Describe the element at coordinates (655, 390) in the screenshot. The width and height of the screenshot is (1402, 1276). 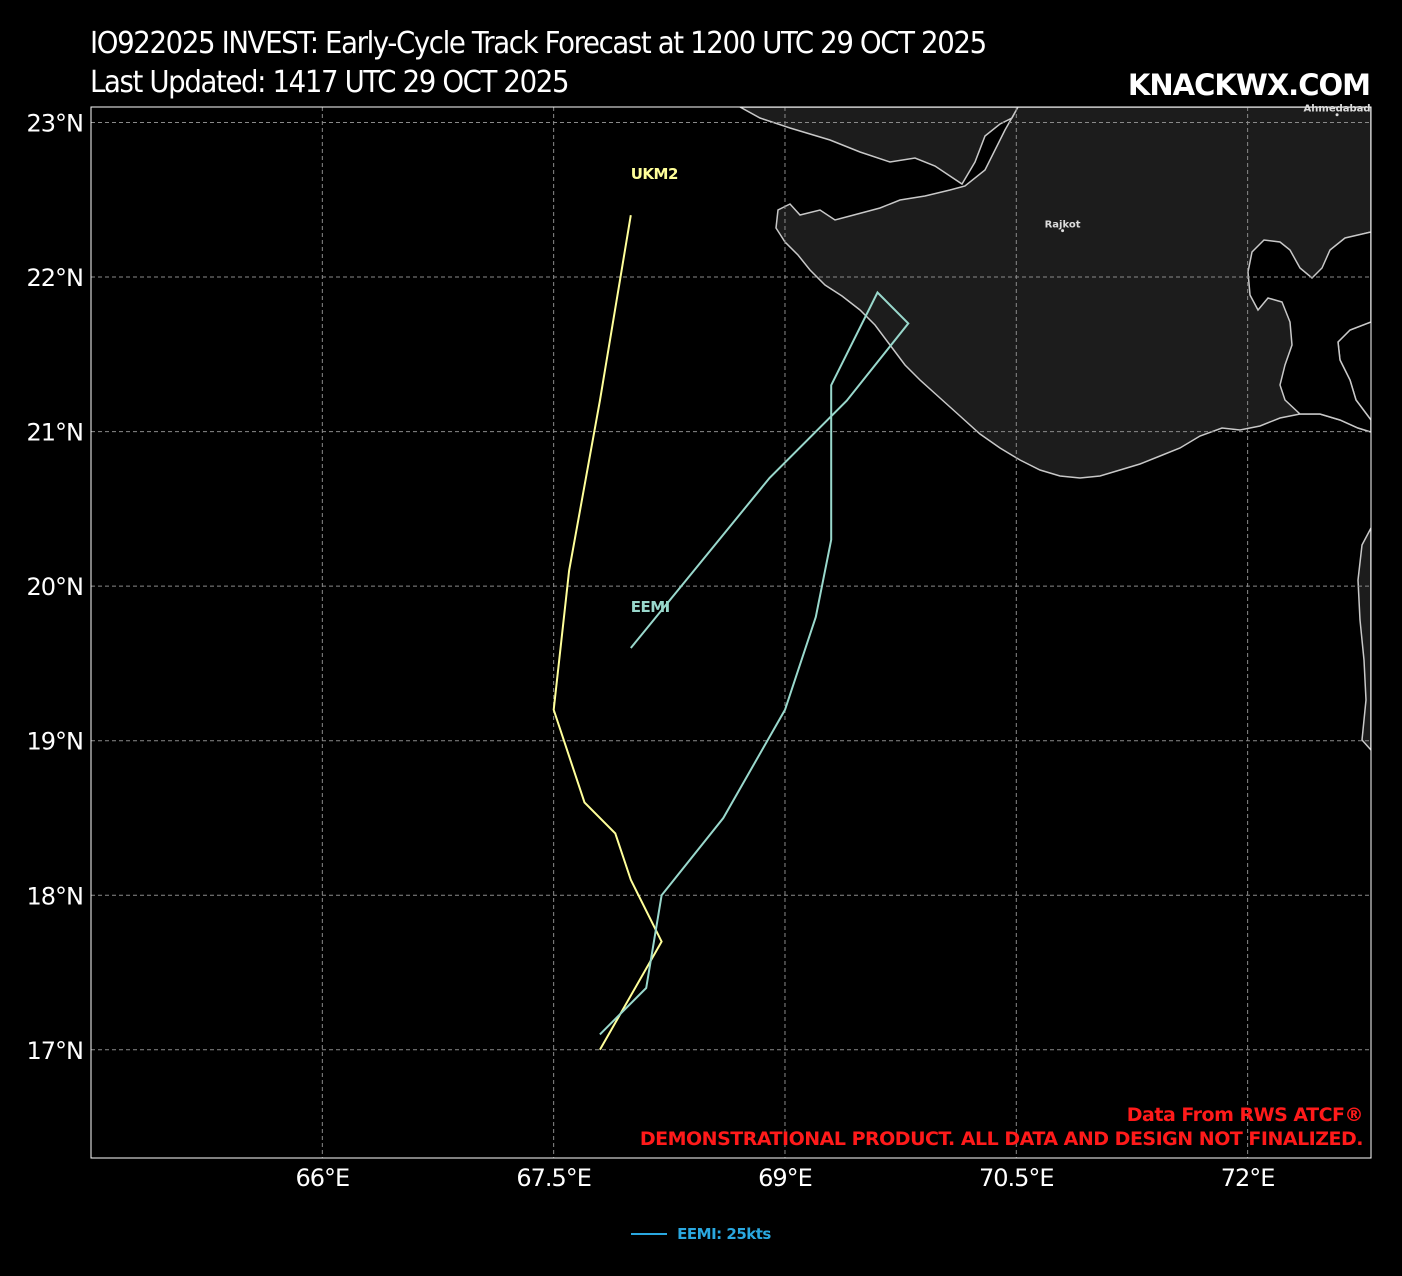
I see `model-labels: UKM2 EEMI` at that location.